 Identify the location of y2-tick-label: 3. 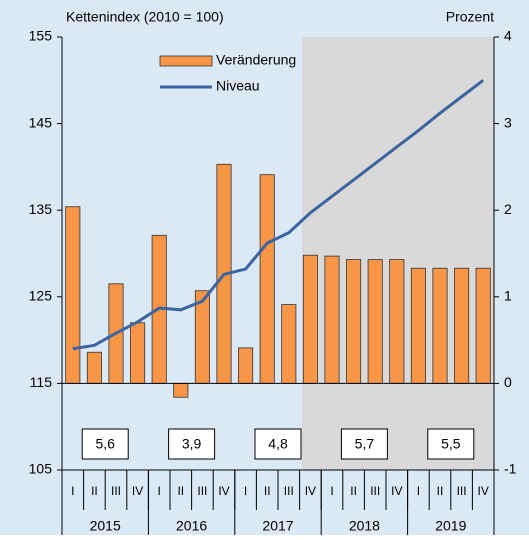
(508, 122).